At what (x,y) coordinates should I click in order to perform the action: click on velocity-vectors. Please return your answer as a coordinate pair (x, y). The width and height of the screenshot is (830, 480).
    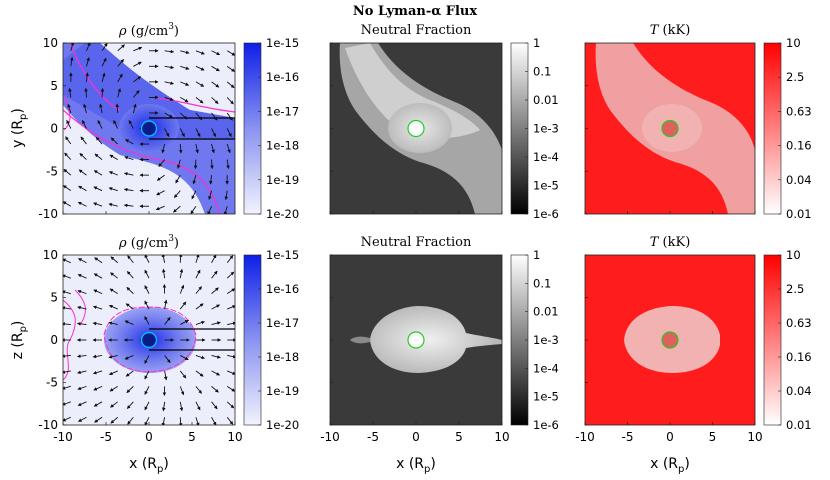
    Looking at the image, I should click on (149, 128).